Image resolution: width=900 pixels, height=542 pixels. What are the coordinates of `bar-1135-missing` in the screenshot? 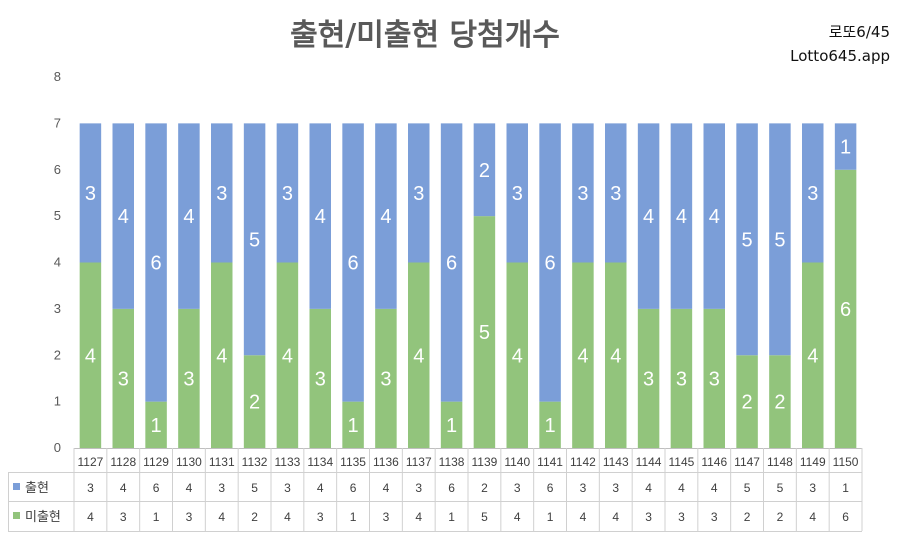 It's located at (353, 424).